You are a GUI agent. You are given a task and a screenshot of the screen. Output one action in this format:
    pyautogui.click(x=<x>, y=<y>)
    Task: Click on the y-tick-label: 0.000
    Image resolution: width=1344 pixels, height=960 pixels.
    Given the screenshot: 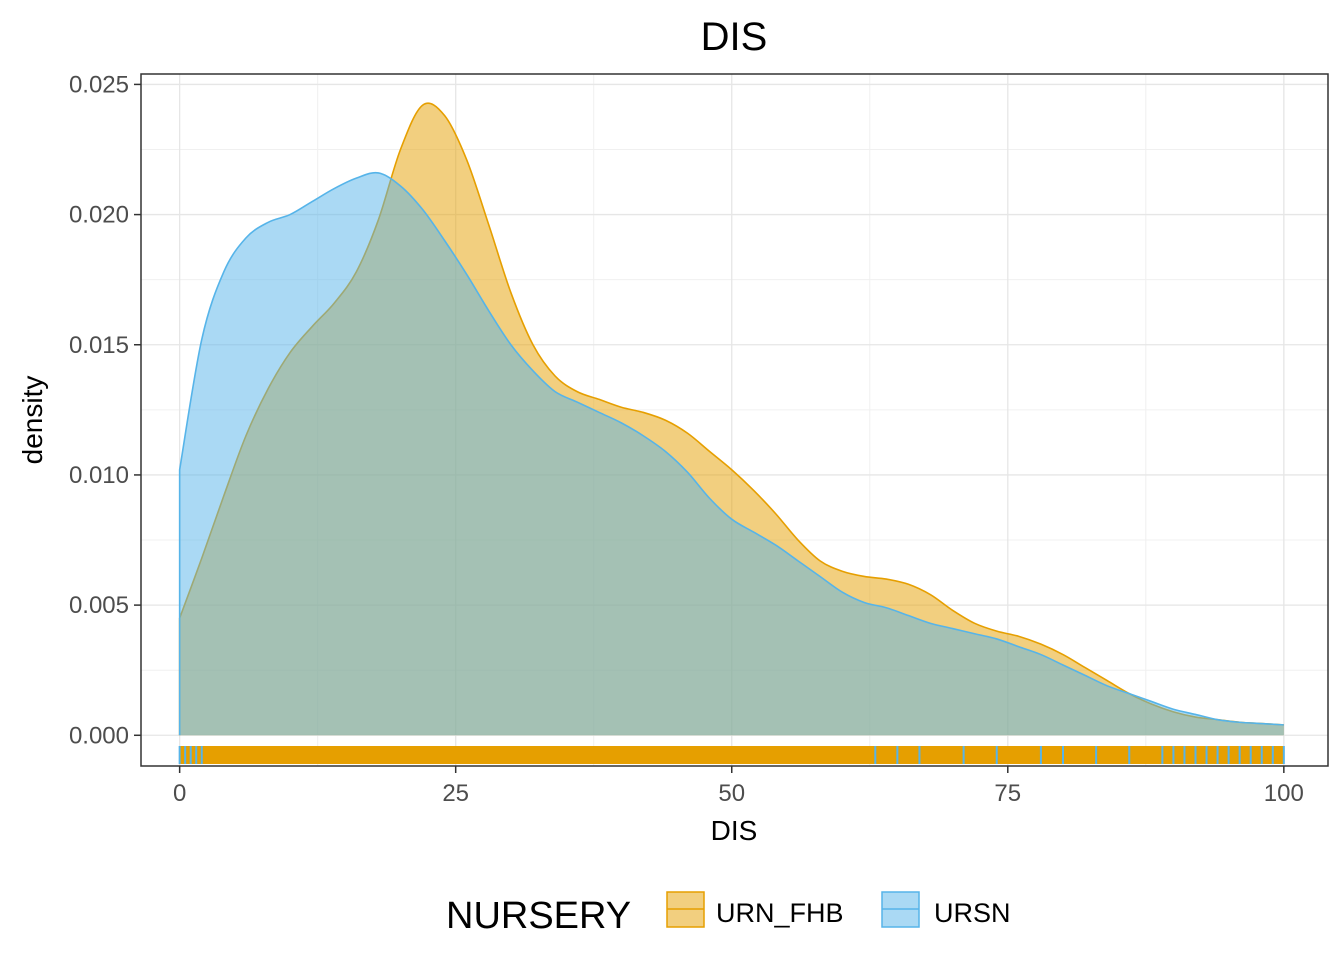 What is the action you would take?
    pyautogui.click(x=99, y=735)
    